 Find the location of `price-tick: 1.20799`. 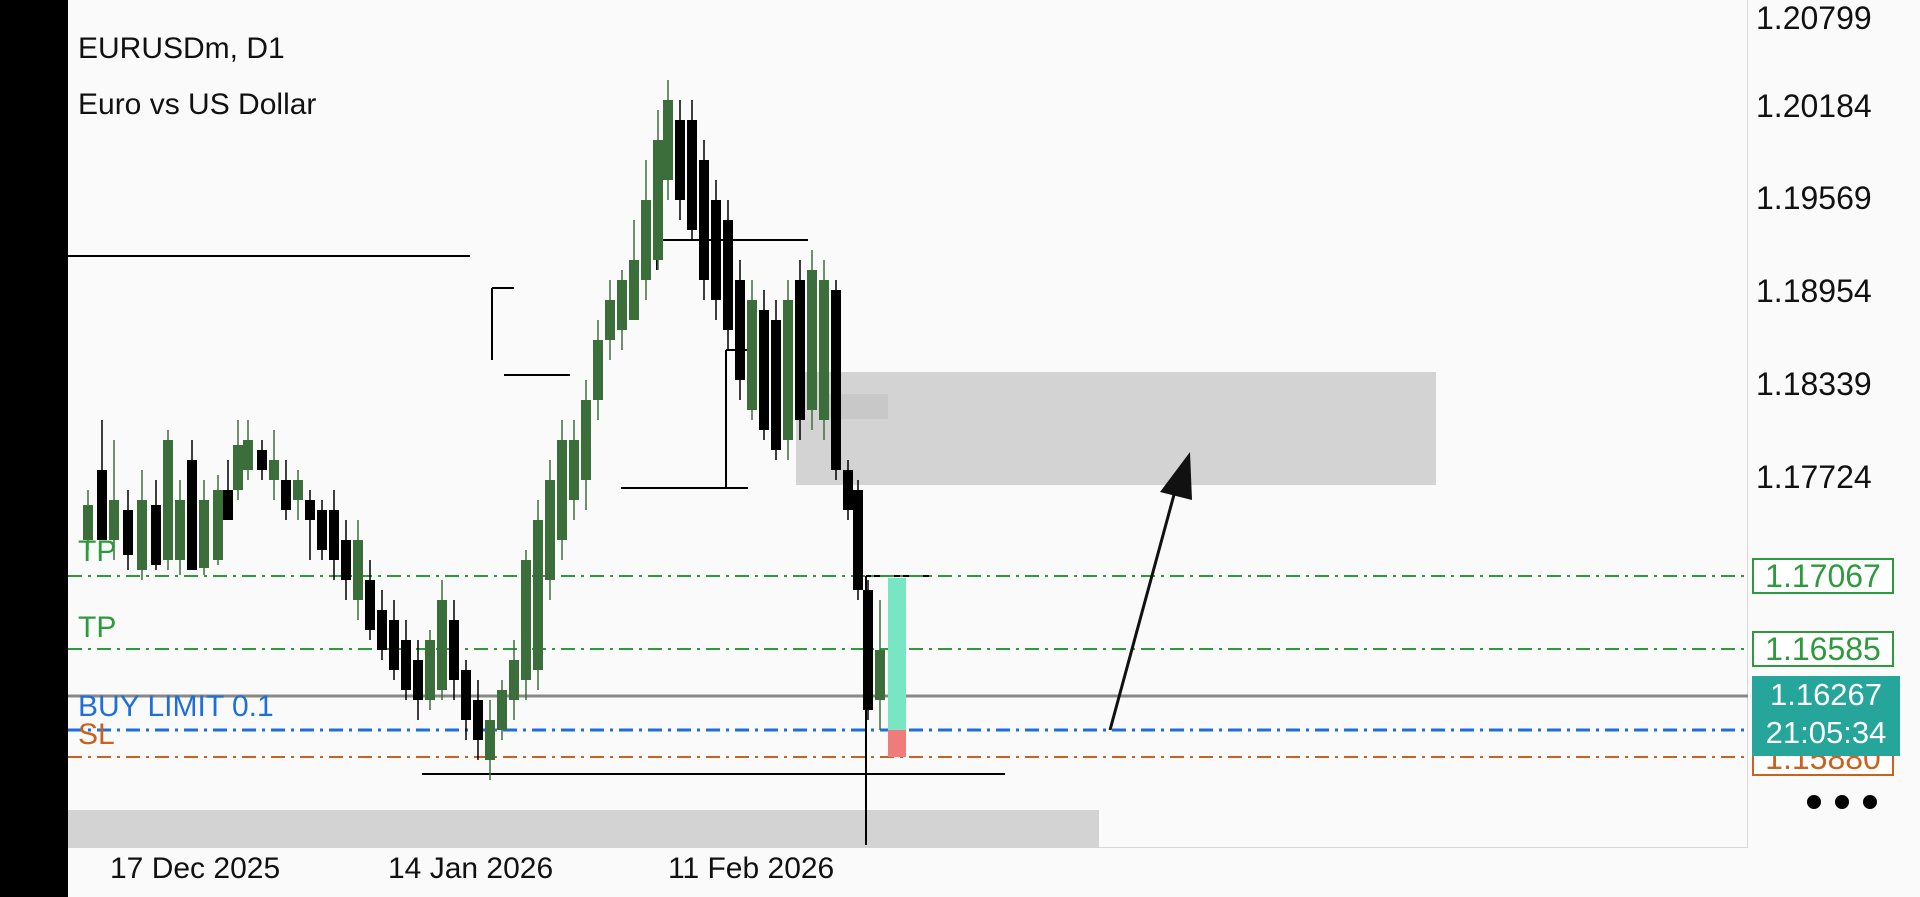

price-tick: 1.20799 is located at coordinates (1814, 18).